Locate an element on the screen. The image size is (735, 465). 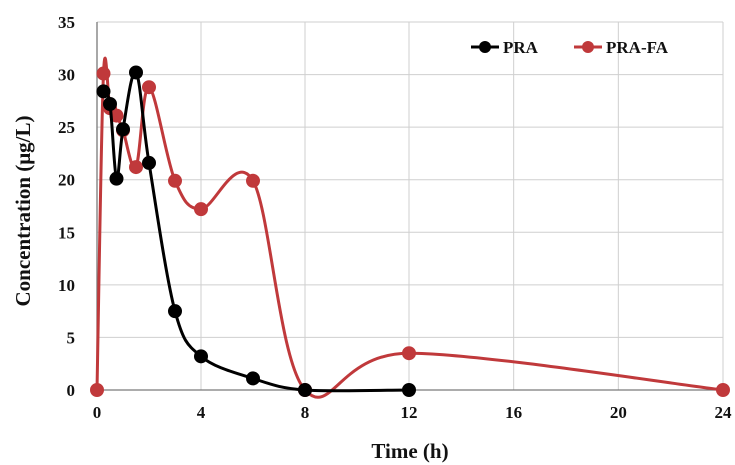
x-tick-label: 4 is located at coordinates (201, 412).